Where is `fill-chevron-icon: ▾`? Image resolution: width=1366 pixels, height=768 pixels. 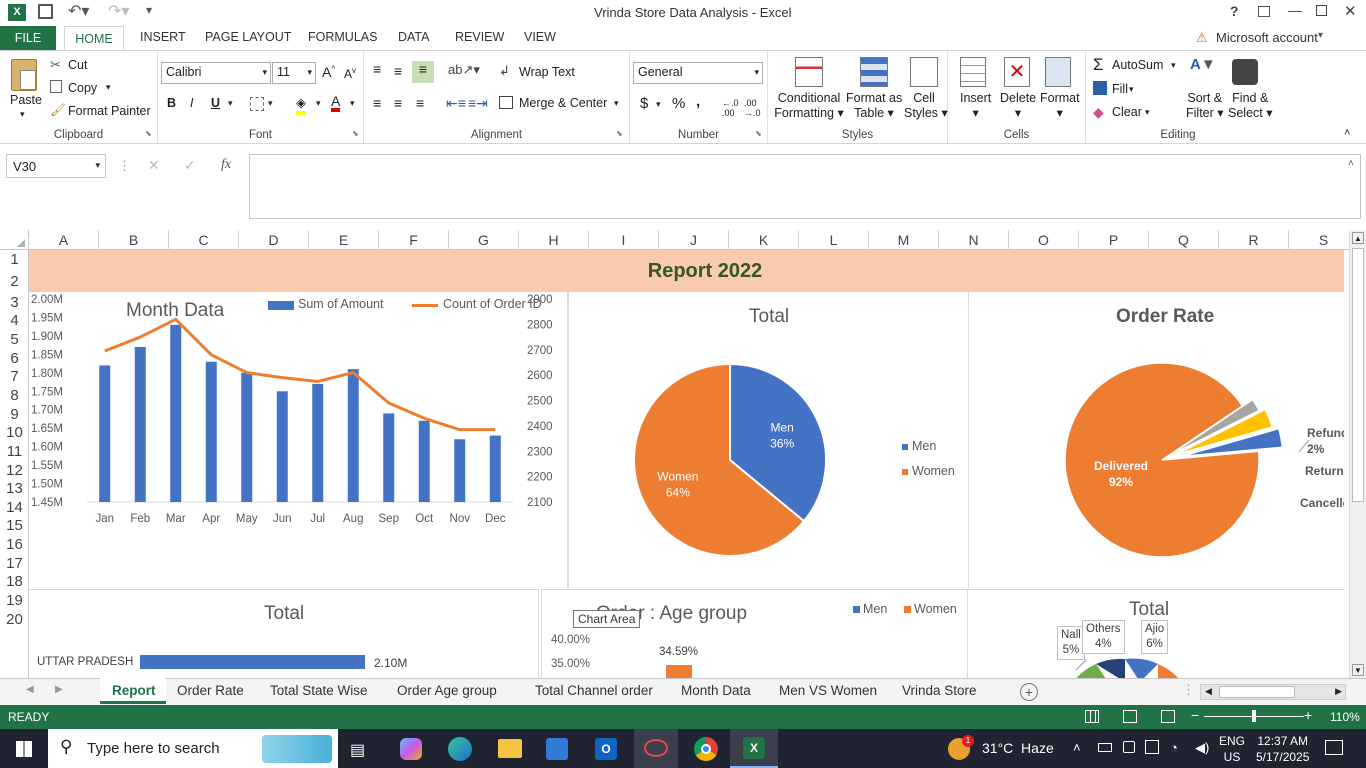
fill-chevron-icon: ▾ is located at coordinates (318, 103).